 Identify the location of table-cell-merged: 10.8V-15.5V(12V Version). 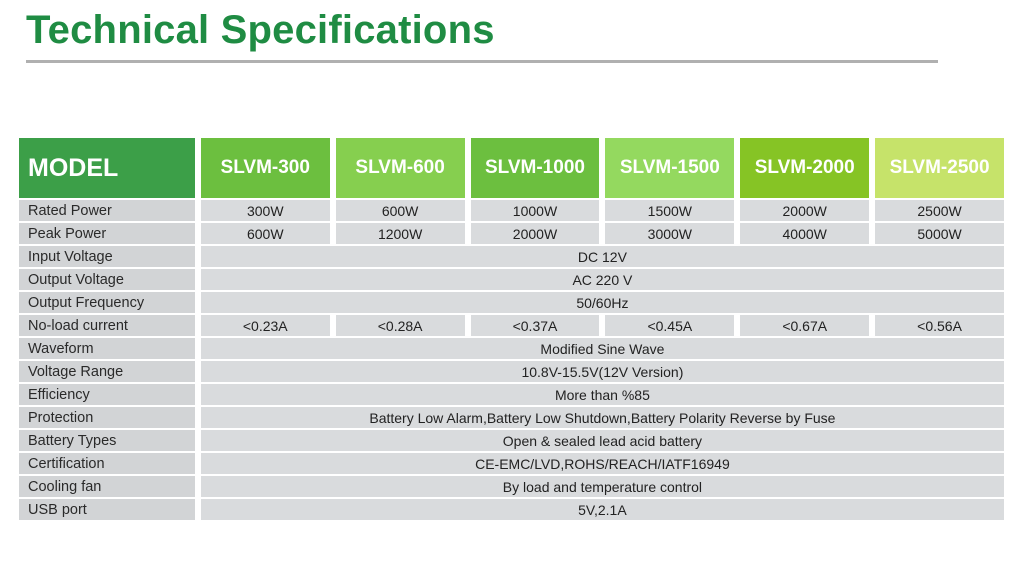
(602, 371).